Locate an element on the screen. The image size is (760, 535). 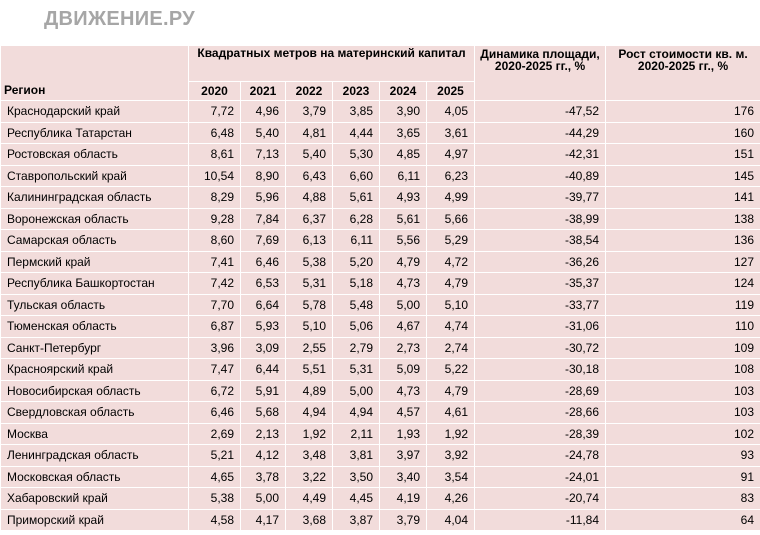
sqm-value-cell: 6,53 is located at coordinates (263, 283).